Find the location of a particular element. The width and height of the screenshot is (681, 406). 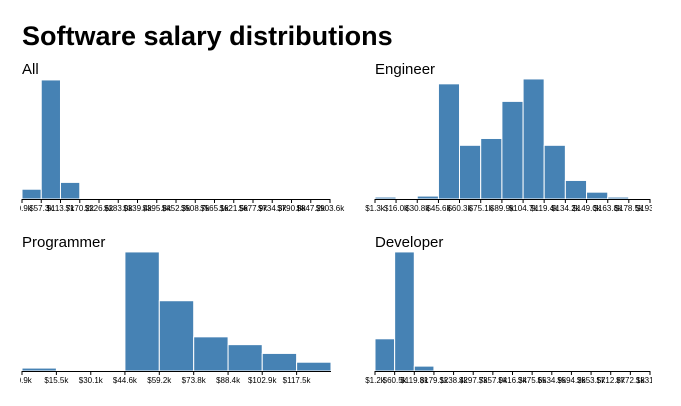

x-tick-label: $772.1k is located at coordinates (630, 380).